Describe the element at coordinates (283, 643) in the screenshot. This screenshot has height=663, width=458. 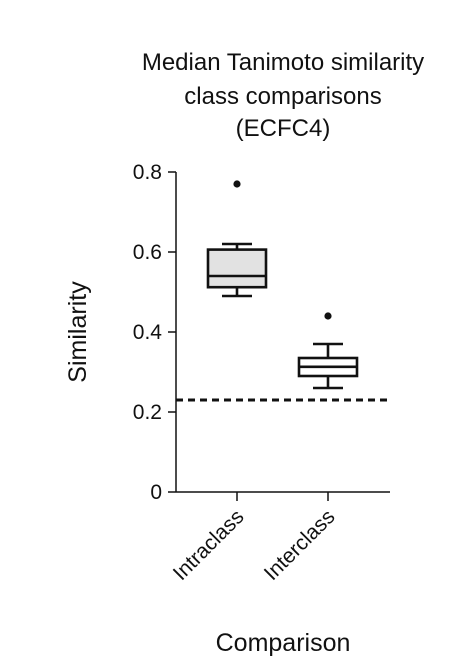
I see `x-axis-label: Comparison` at that location.